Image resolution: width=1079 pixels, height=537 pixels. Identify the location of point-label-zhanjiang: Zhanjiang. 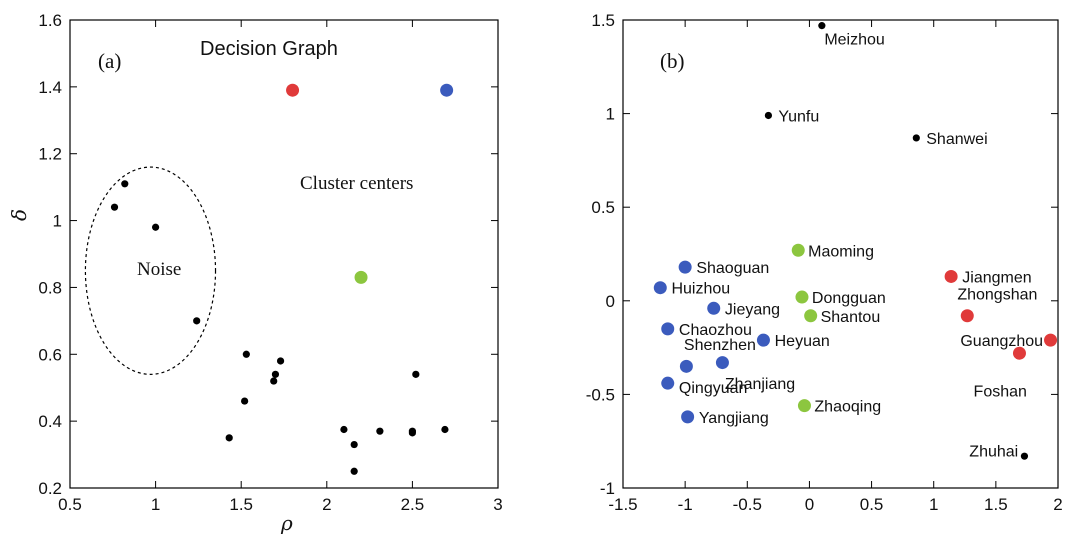
(760, 384).